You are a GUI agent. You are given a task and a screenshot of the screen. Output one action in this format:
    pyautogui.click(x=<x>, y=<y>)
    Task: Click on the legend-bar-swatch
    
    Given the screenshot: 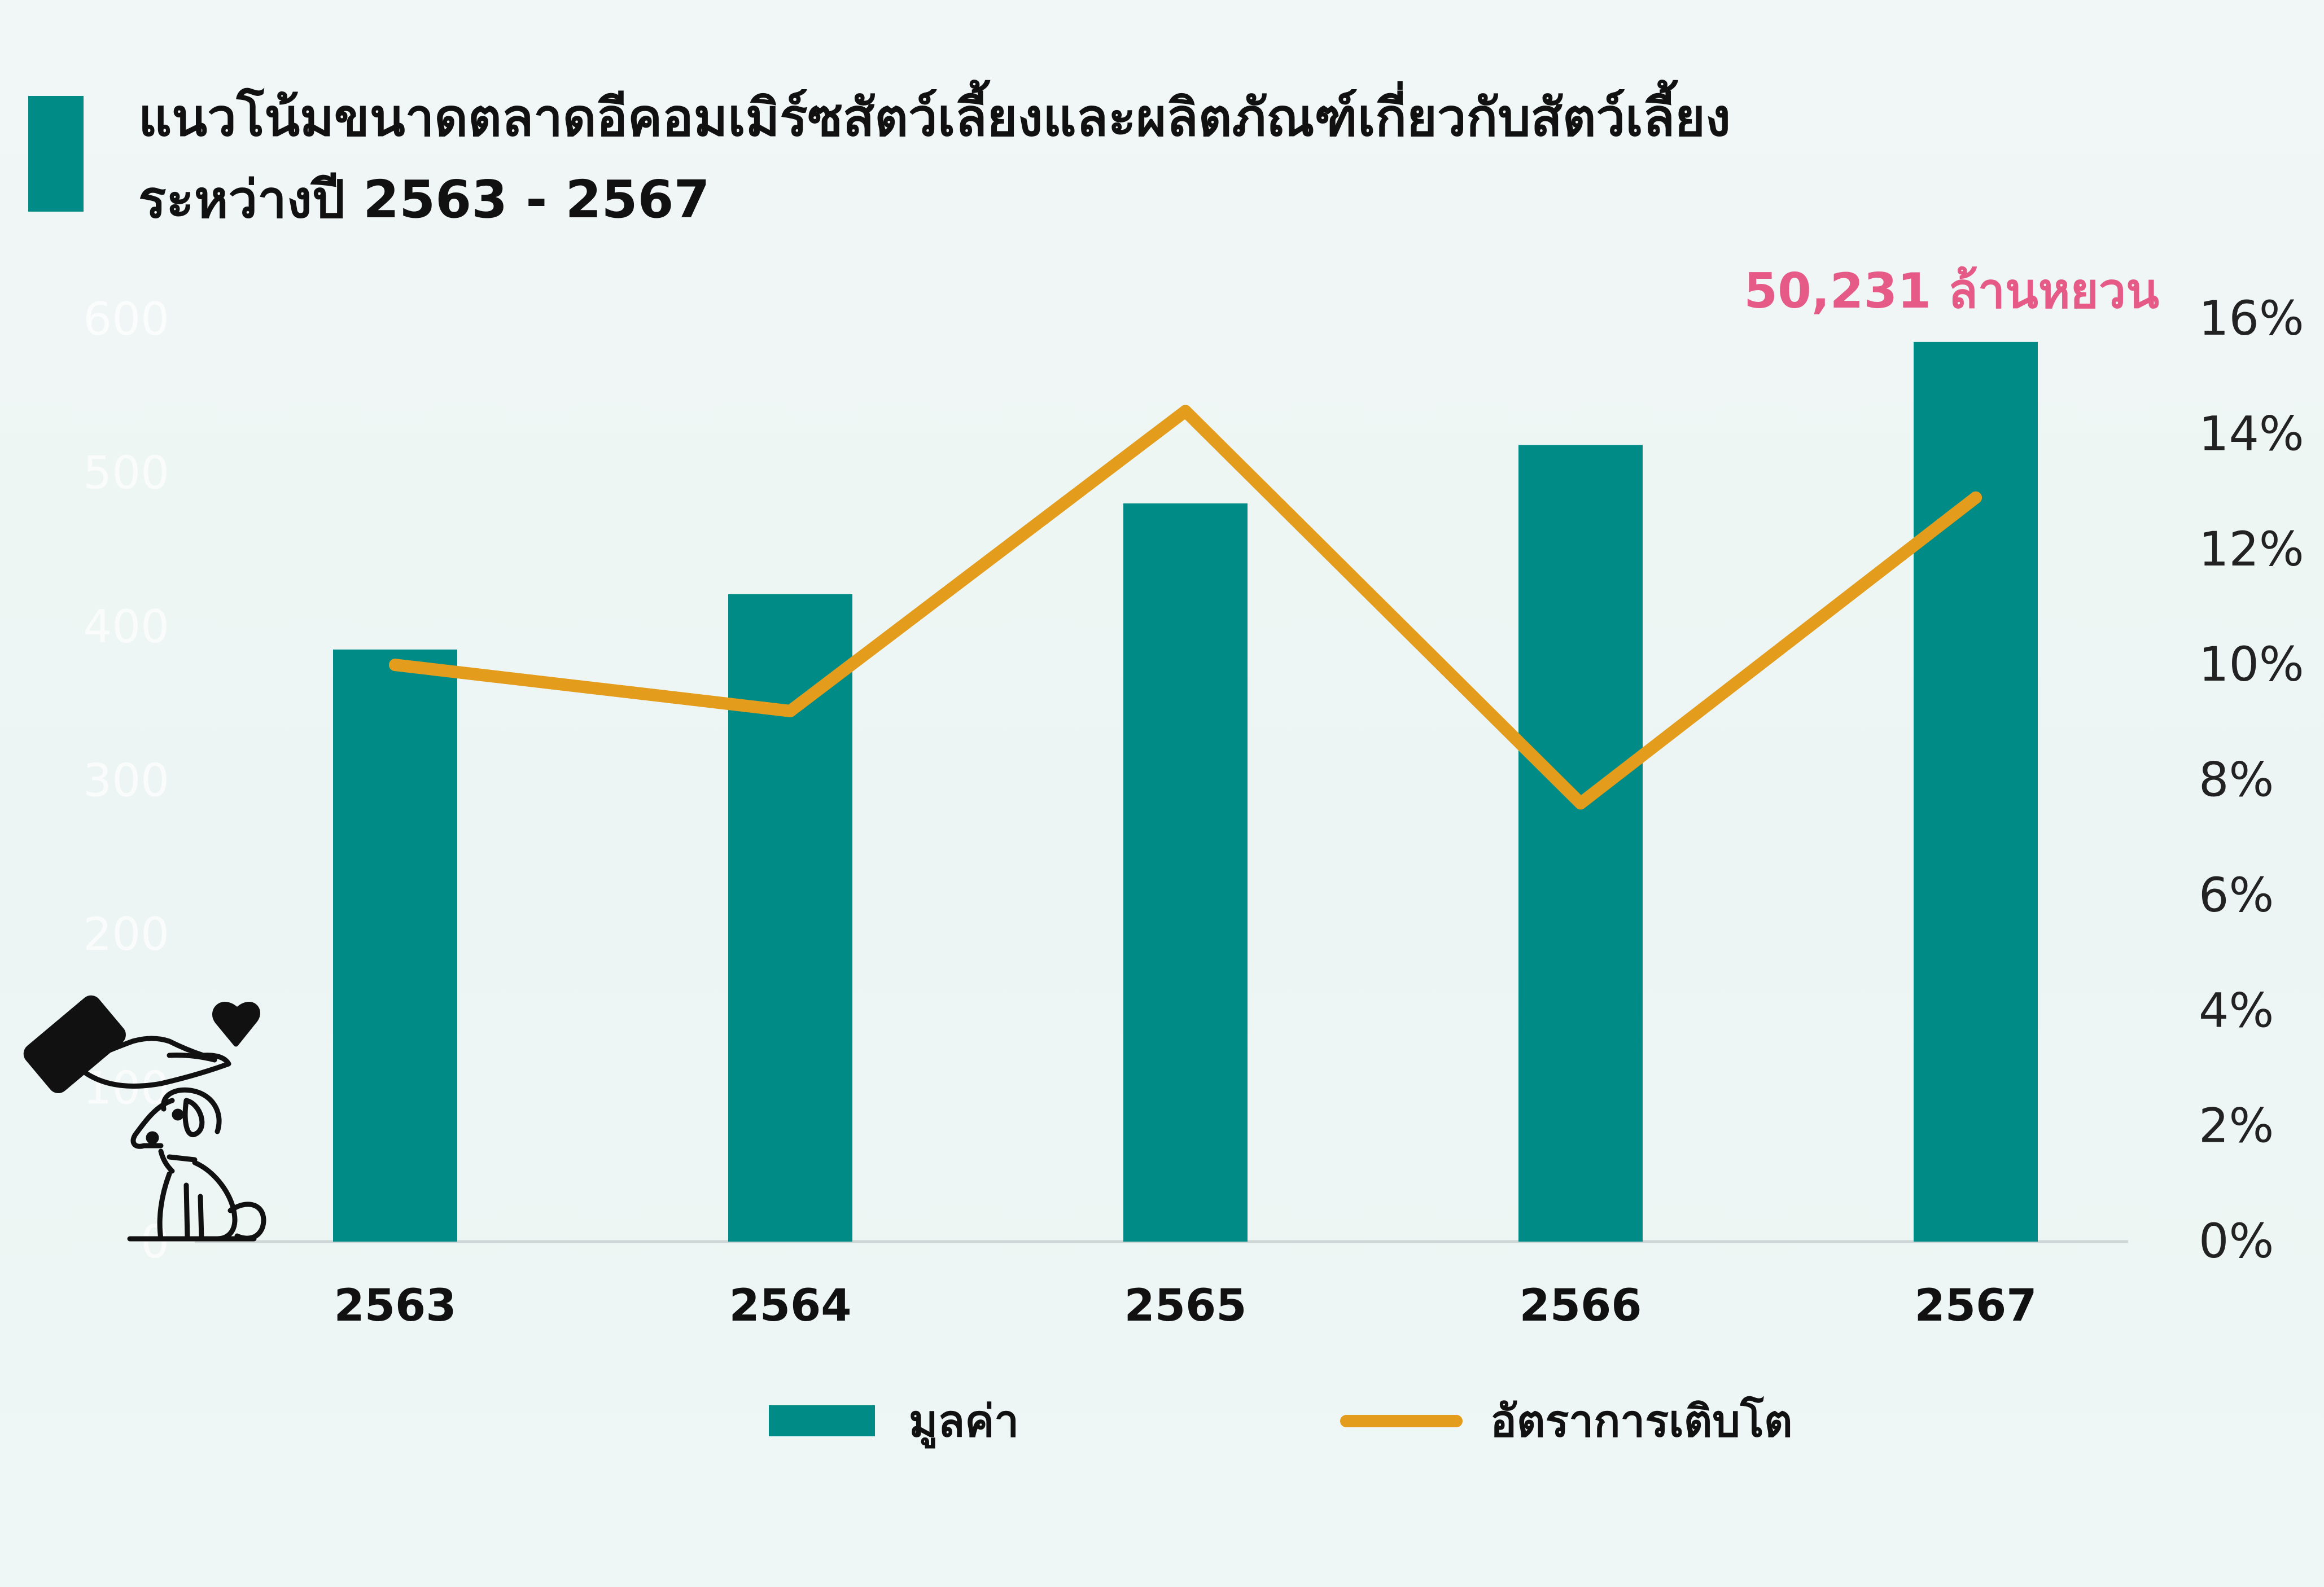 What is the action you would take?
    pyautogui.click(x=822, y=1420)
    